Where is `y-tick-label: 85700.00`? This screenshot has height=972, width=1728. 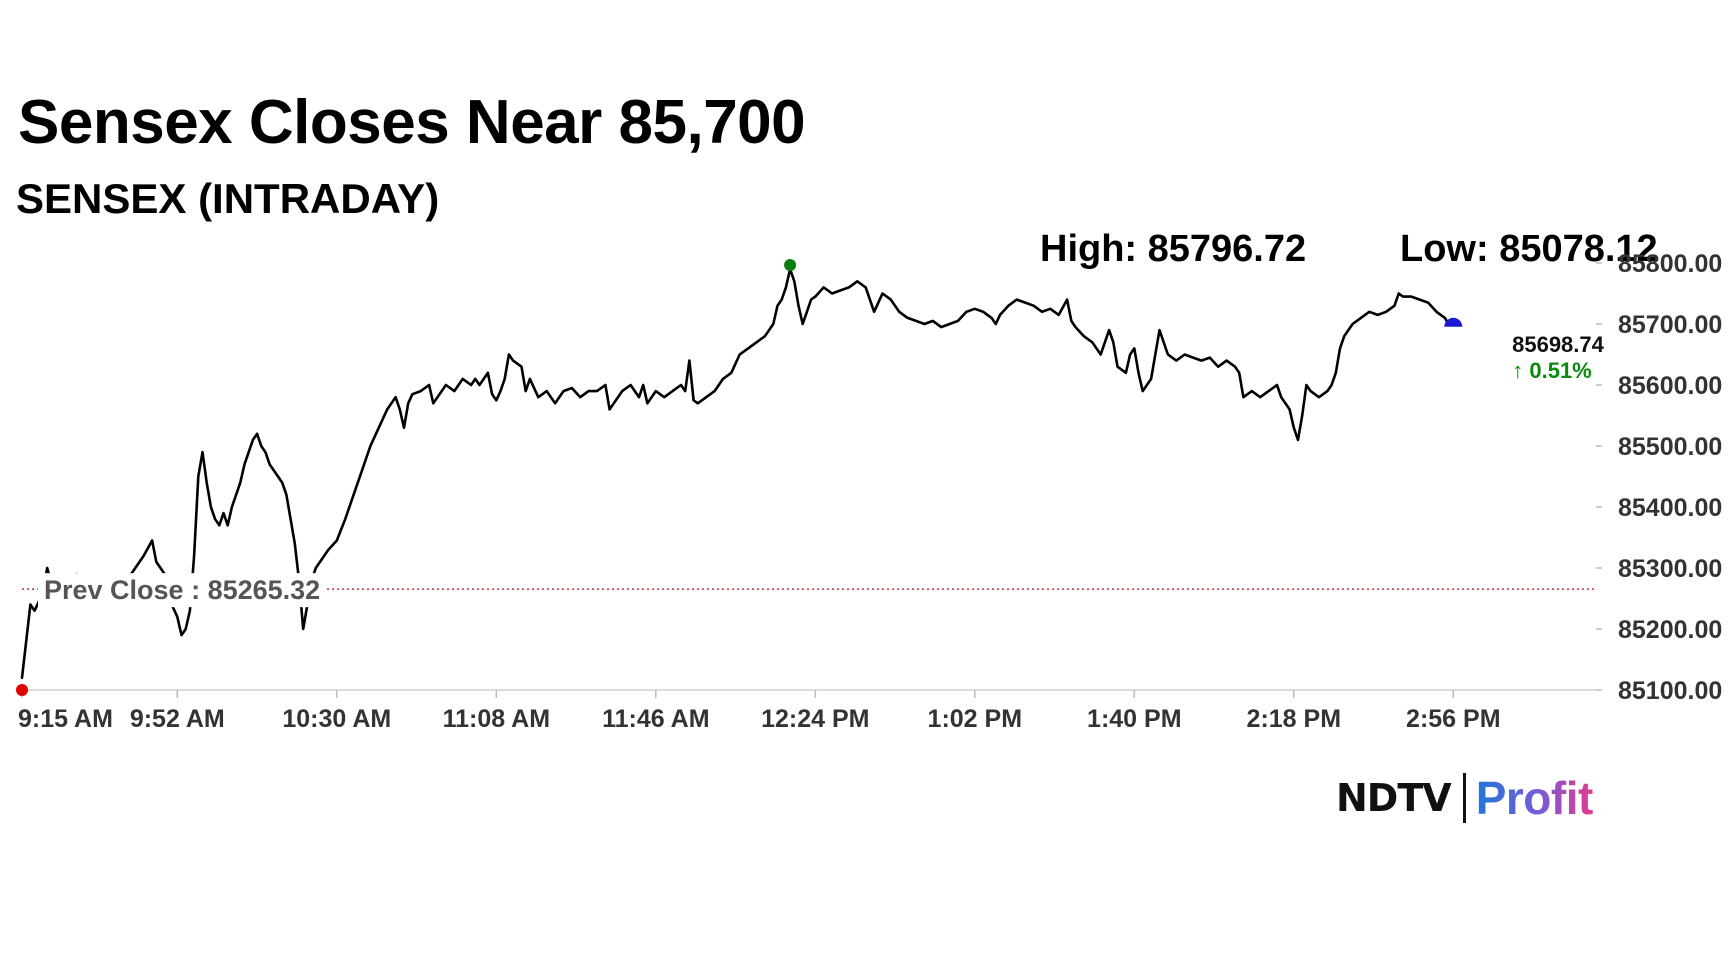 y-tick-label: 85700.00 is located at coordinates (1670, 325).